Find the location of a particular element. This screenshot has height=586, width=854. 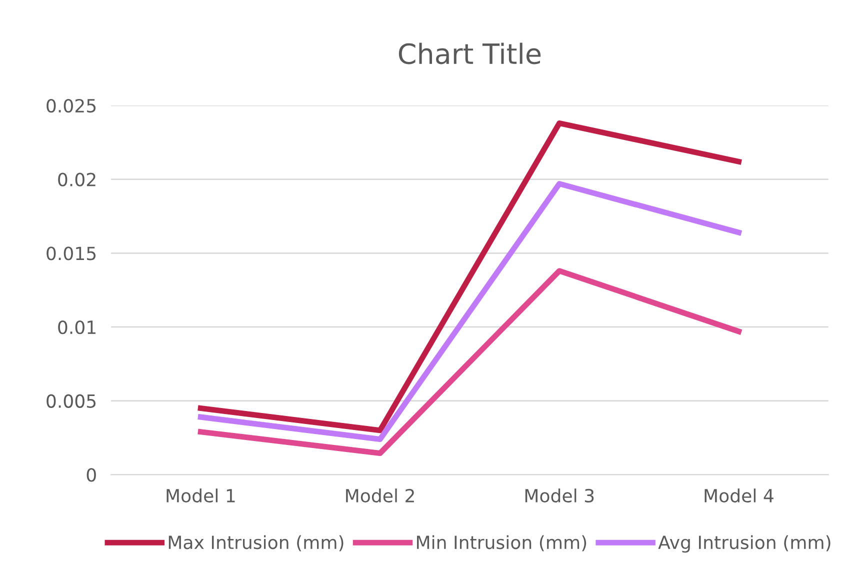

y-tick-label: 0.025 is located at coordinates (71, 105).